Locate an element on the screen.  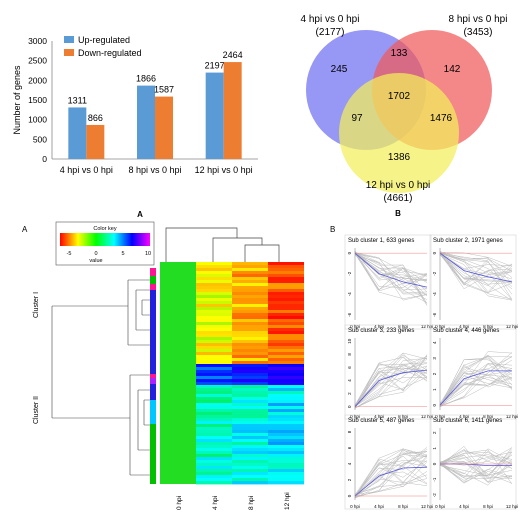
color-key-title: Color key is located at coordinates (104, 229).